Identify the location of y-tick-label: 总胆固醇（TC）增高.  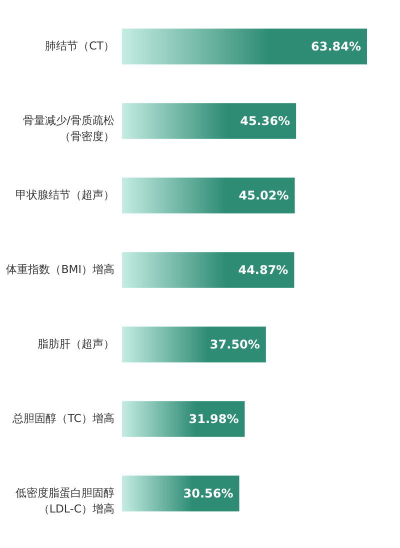
(63, 418).